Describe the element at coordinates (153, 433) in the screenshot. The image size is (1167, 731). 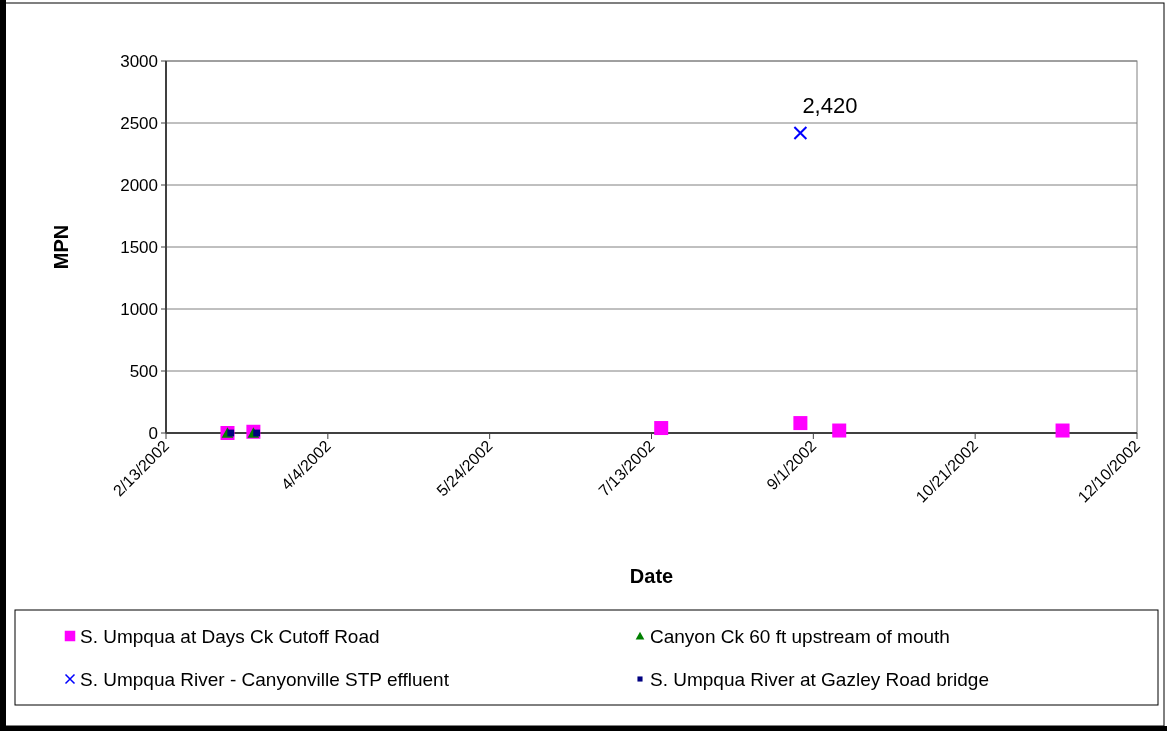
I see `y-tick-label: 0` at that location.